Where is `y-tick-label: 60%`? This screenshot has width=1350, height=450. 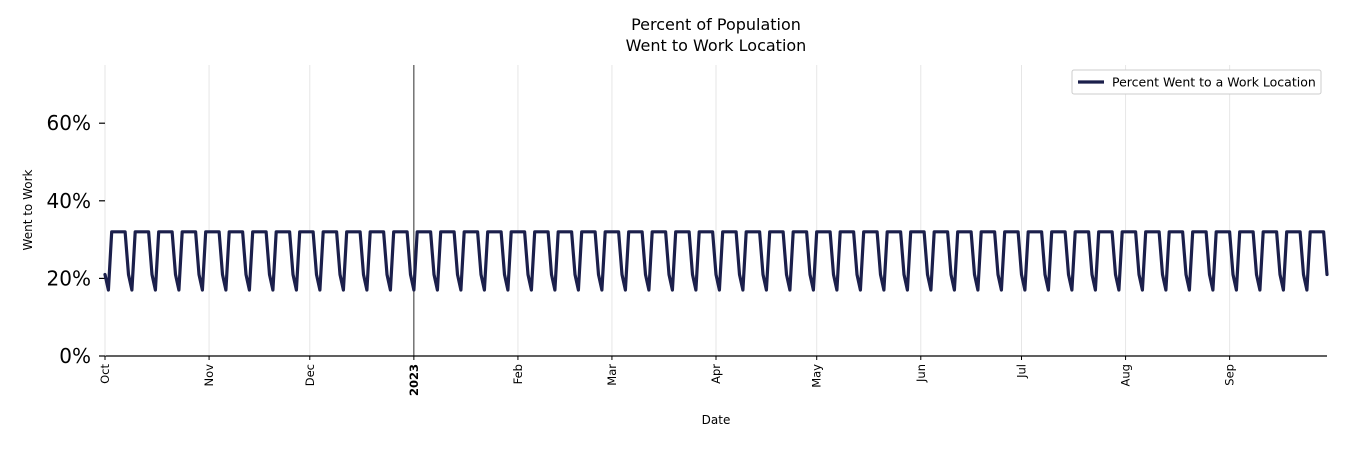 y-tick-label: 60% is located at coordinates (69, 123).